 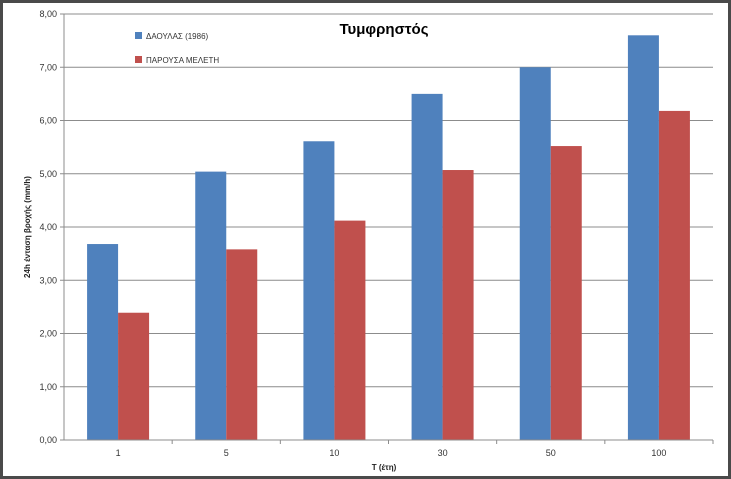 What do you see at coordinates (48, 67) in the screenshot?
I see `y-tick-label: 7,00` at bounding box center [48, 67].